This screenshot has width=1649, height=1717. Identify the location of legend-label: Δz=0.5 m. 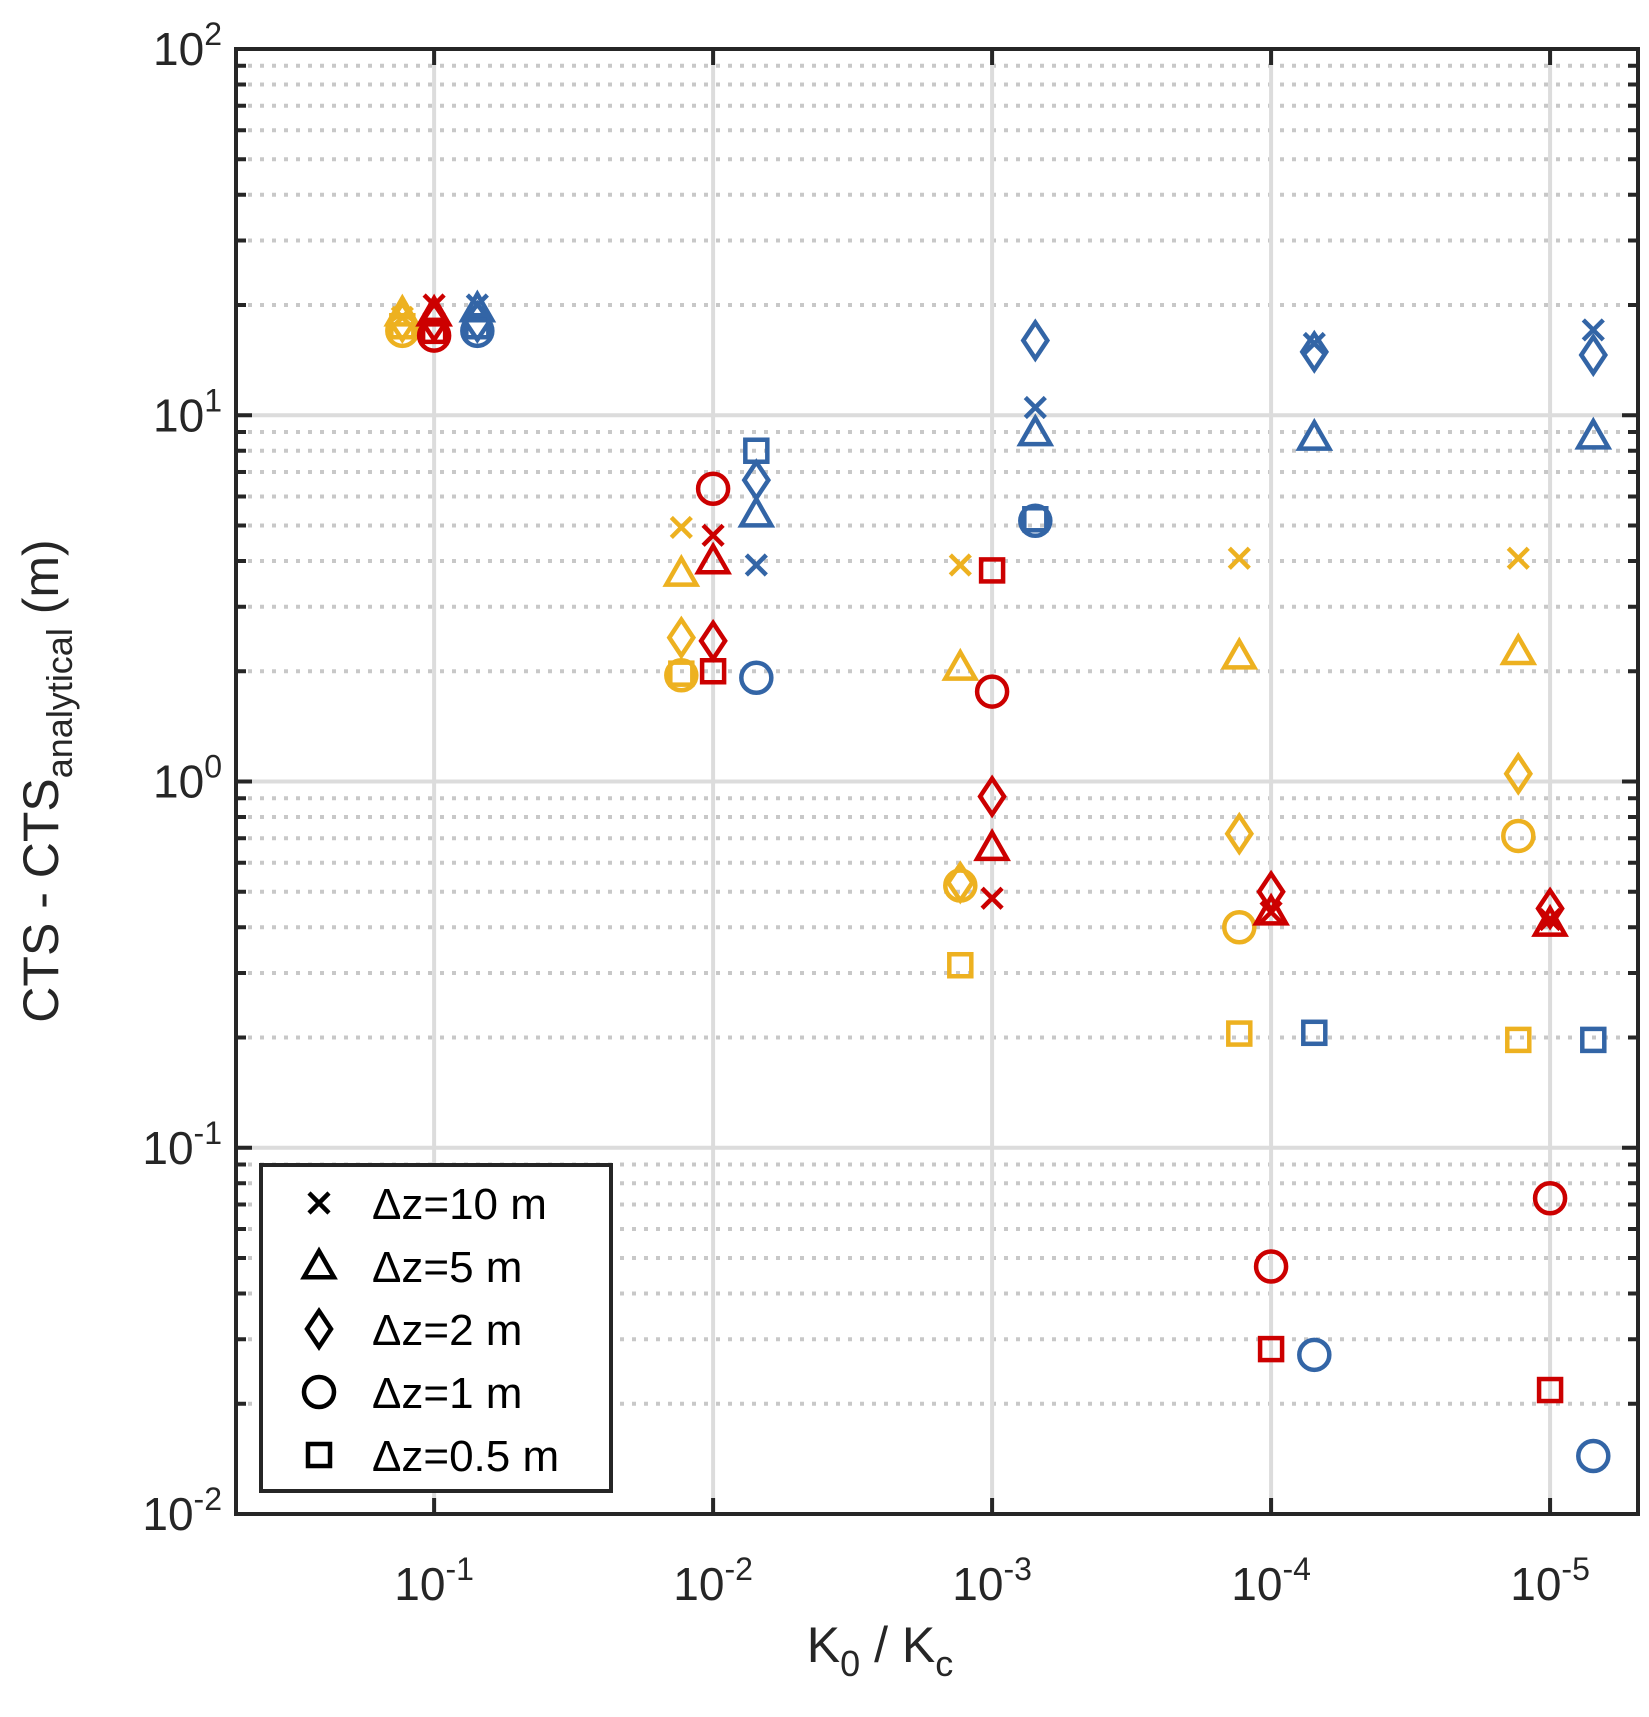
(465, 1456).